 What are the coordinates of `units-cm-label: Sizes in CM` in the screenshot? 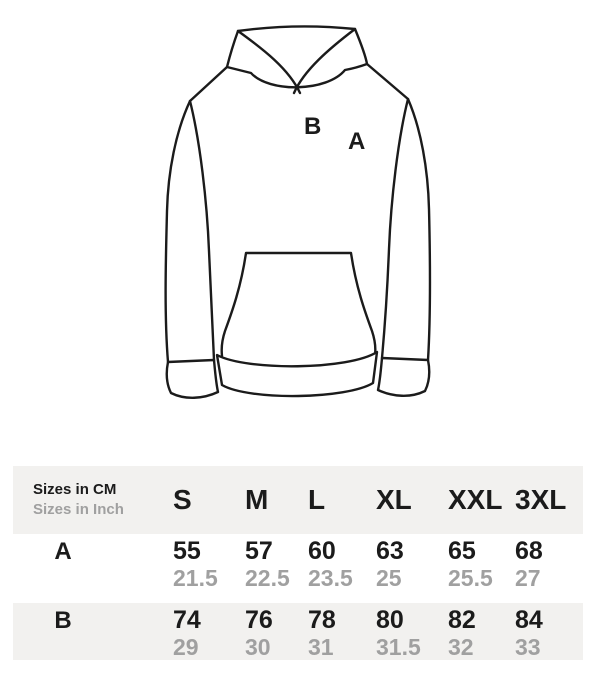 It's located at (75, 489).